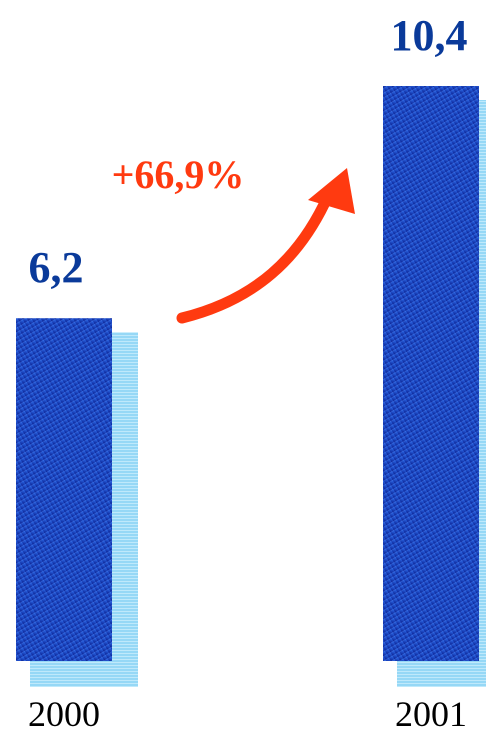 The height and width of the screenshot is (731, 486). Describe the element at coordinates (64, 712) in the screenshot. I see `category-label-2000: 2000` at that location.